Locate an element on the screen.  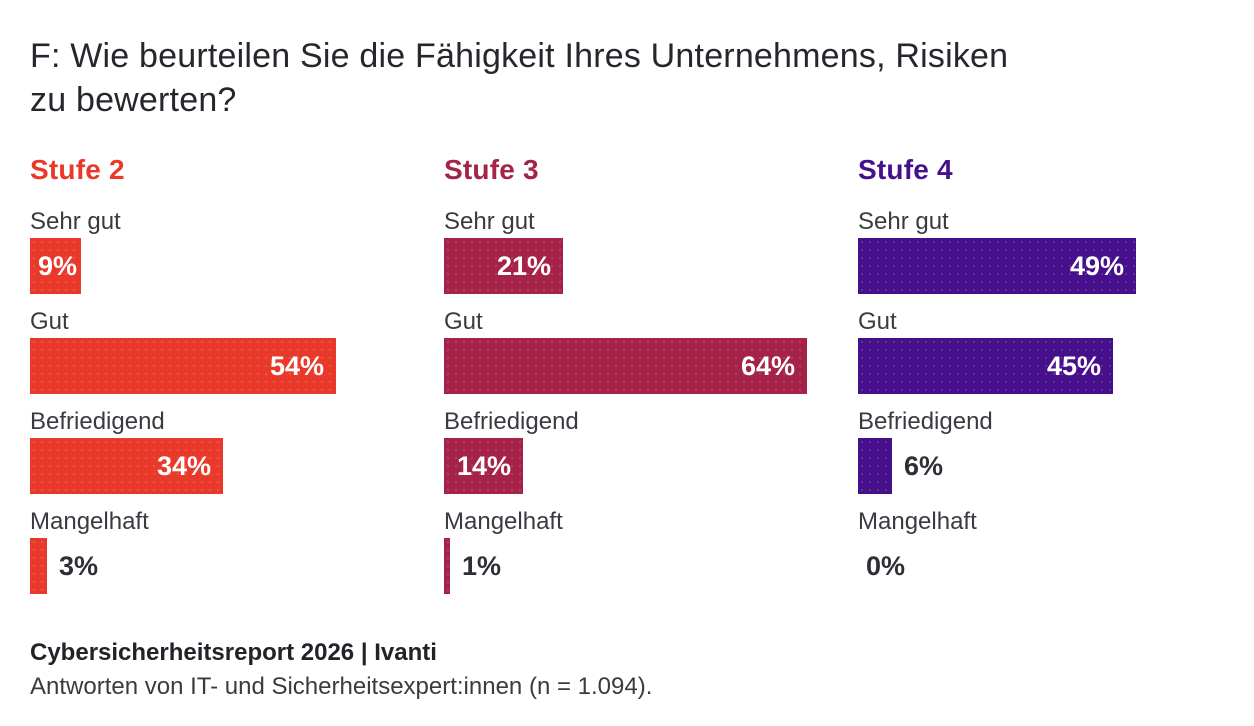
bar-track: 21% is located at coordinates (651, 266).